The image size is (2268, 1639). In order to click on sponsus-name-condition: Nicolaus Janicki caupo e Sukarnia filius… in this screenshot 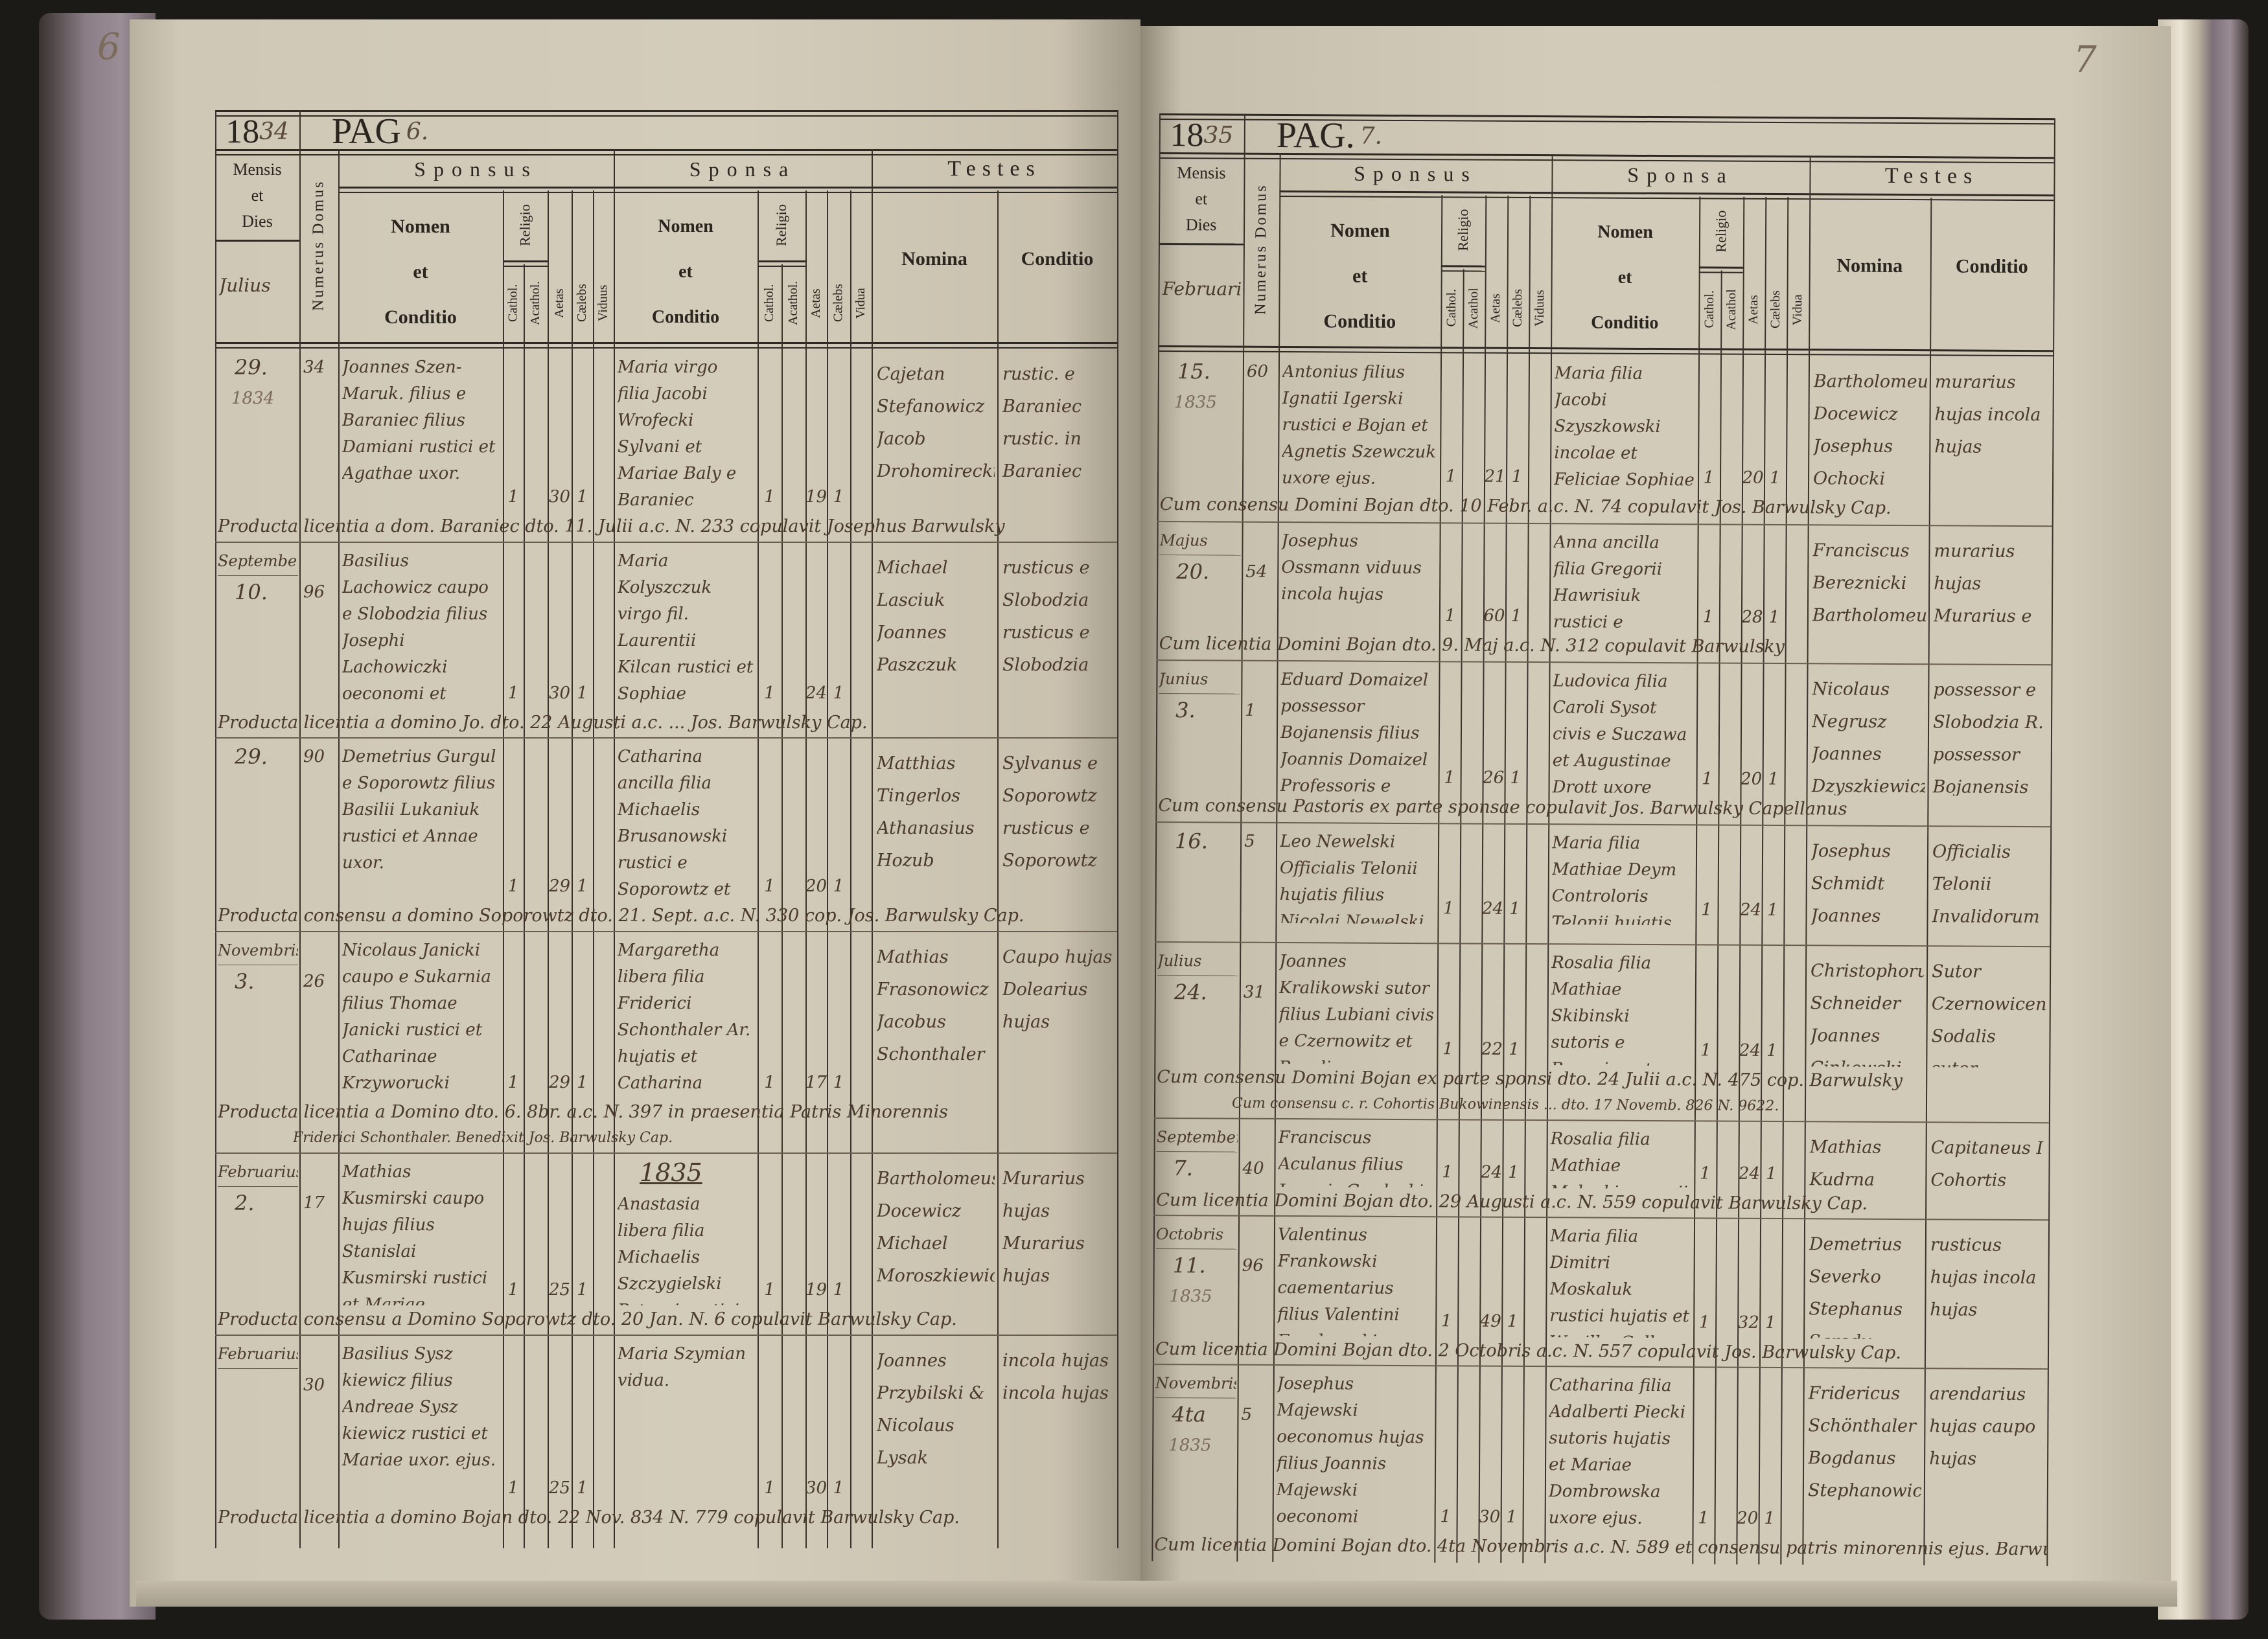, I will do `click(416, 1017)`.